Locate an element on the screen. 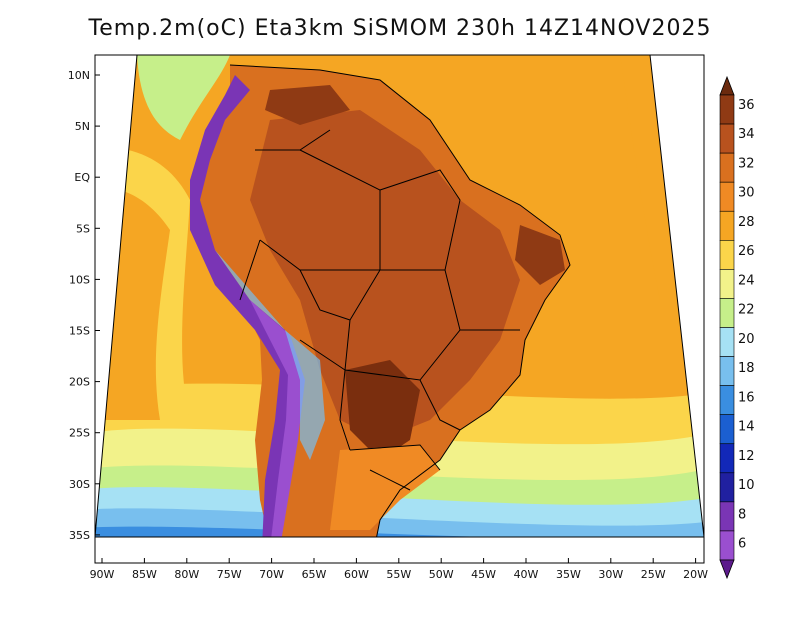  colorbar-label: 16 is located at coordinates (746, 397).